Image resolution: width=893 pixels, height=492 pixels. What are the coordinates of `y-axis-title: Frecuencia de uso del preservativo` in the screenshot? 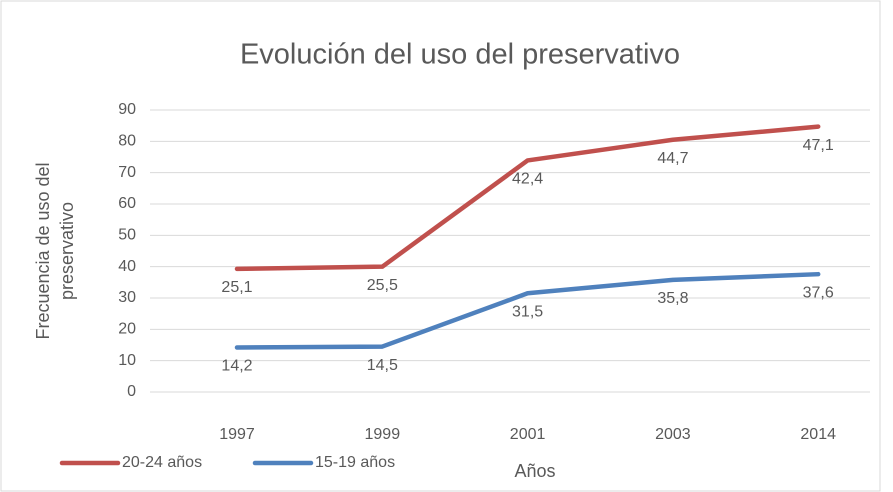 It's located at (55, 250).